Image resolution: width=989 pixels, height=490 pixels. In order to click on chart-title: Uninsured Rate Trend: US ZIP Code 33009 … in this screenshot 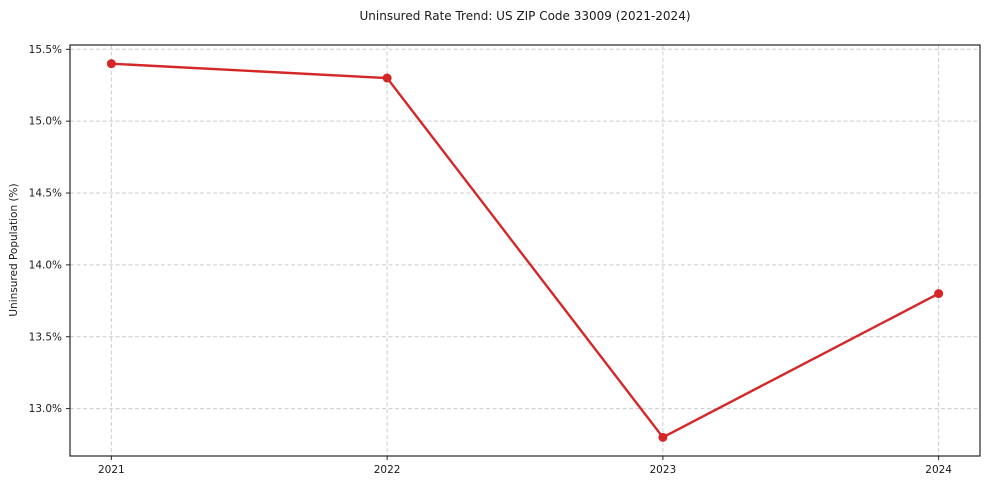, I will do `click(525, 16)`.